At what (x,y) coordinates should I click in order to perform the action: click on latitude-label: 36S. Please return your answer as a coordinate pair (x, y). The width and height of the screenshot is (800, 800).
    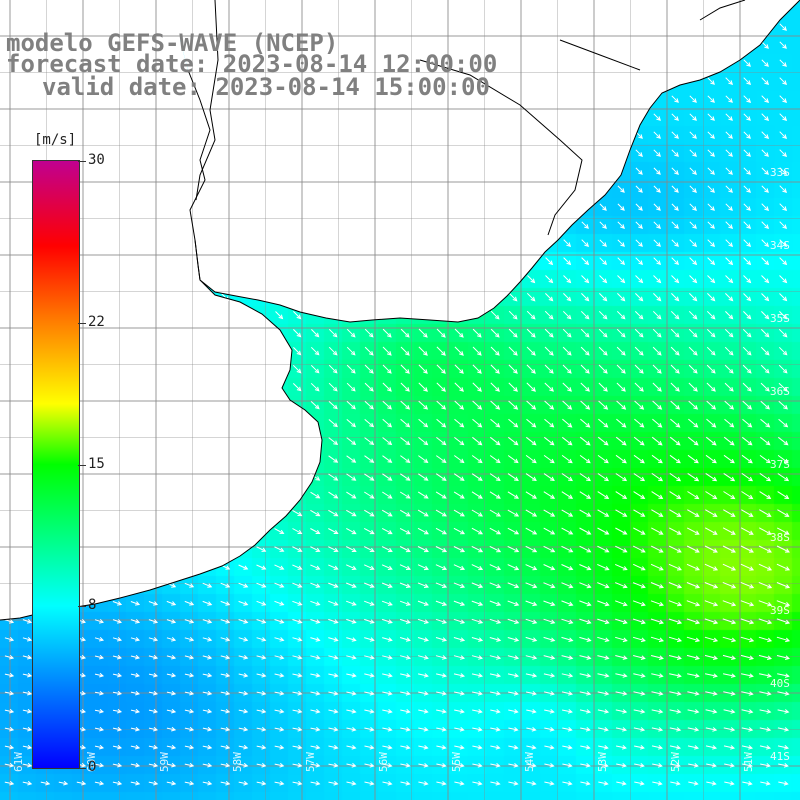
    Looking at the image, I should click on (780, 391).